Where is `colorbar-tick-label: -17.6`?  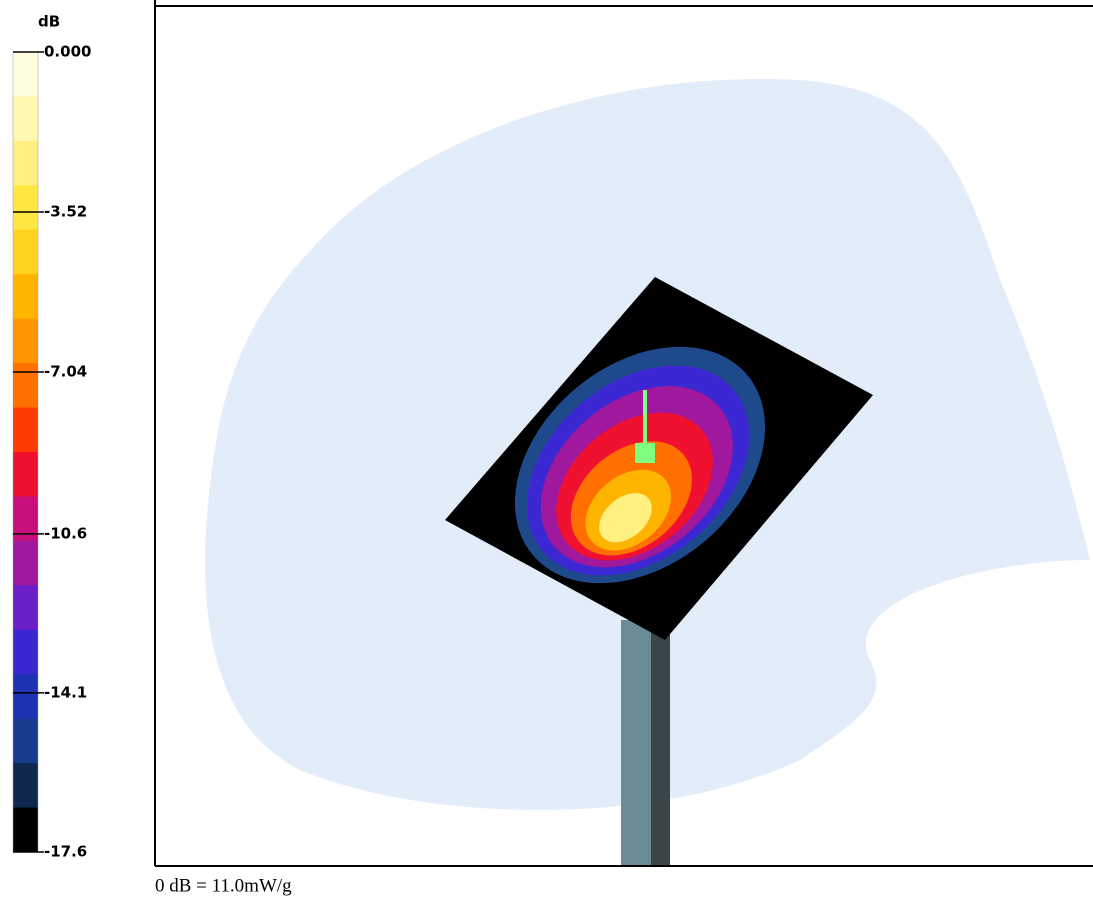
colorbar-tick-label: -17.6 is located at coordinates (65, 852).